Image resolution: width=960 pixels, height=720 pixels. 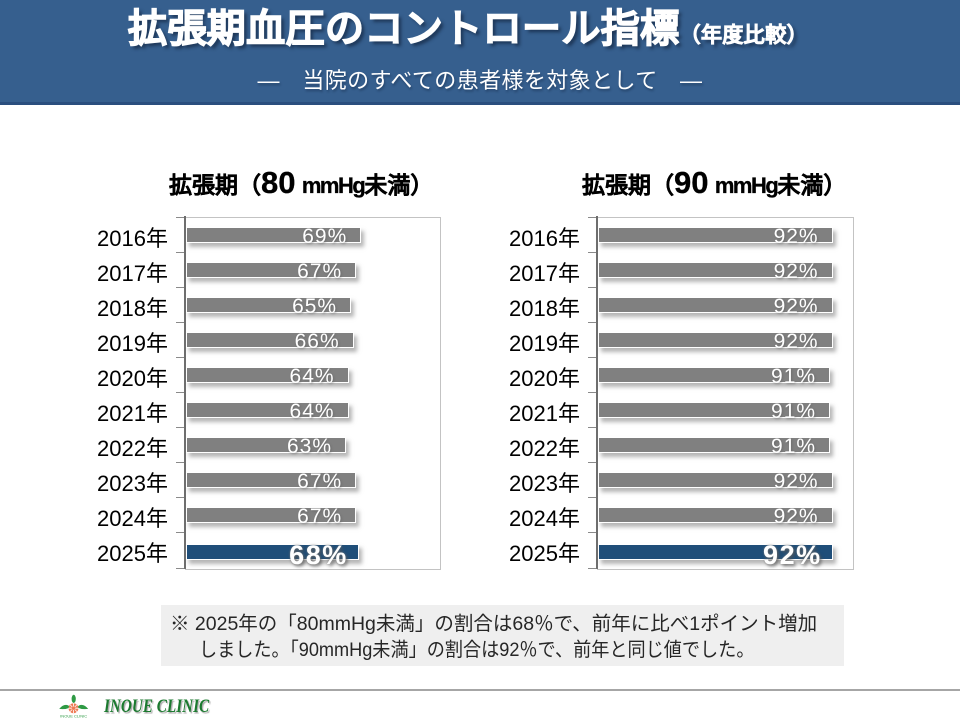 I want to click on svg-text: INOUE CLINIC, so click(x=73, y=716).